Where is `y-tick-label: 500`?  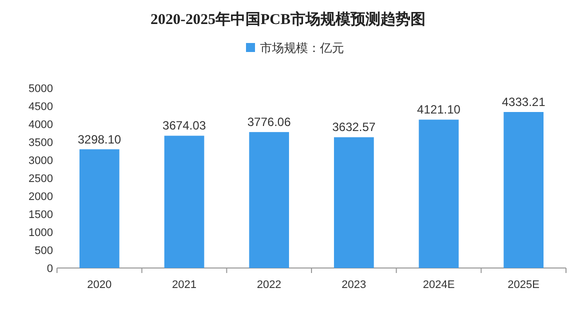
y-tick-label: 500 is located at coordinates (43, 251).